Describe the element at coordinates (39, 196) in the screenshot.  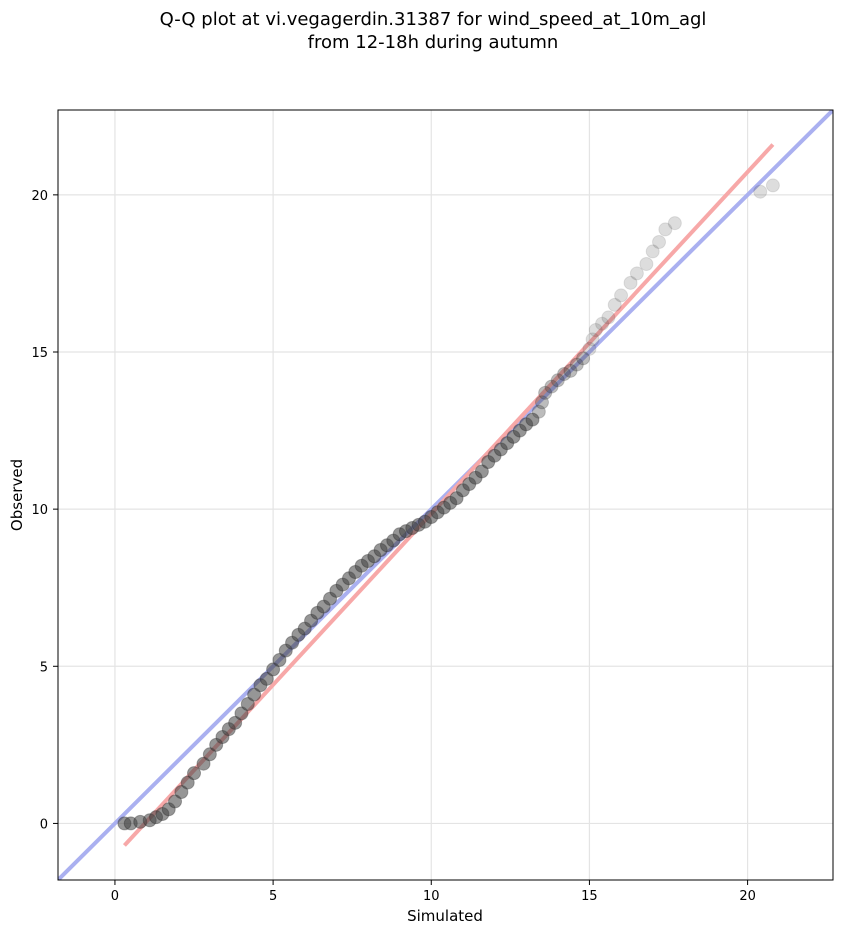
I see `y-tick-label-4: 20` at that location.